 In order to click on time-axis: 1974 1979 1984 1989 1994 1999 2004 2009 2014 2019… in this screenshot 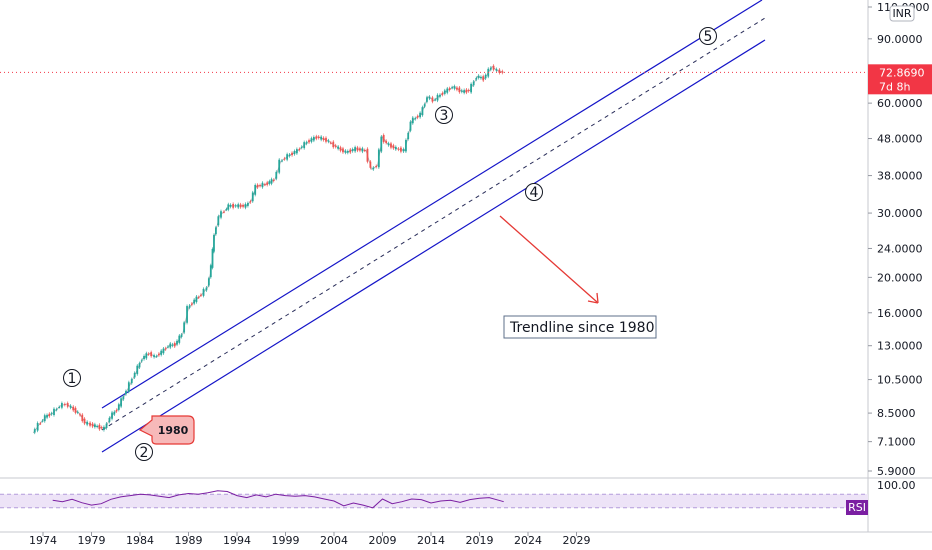, I will do `click(466, 539)`.